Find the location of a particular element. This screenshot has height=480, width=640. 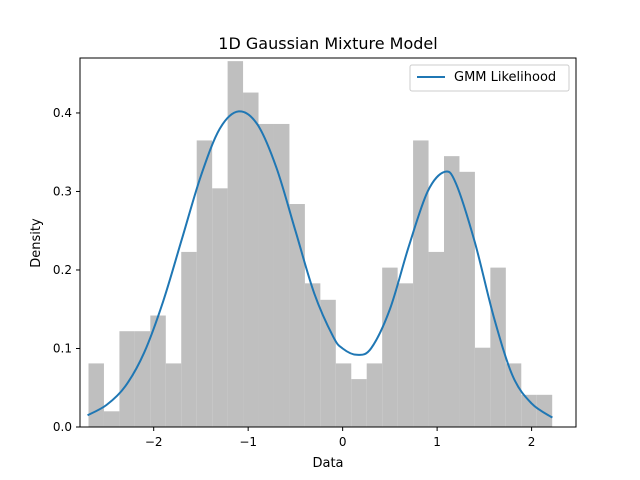

x-tick-label: −2 is located at coordinates (154, 442).